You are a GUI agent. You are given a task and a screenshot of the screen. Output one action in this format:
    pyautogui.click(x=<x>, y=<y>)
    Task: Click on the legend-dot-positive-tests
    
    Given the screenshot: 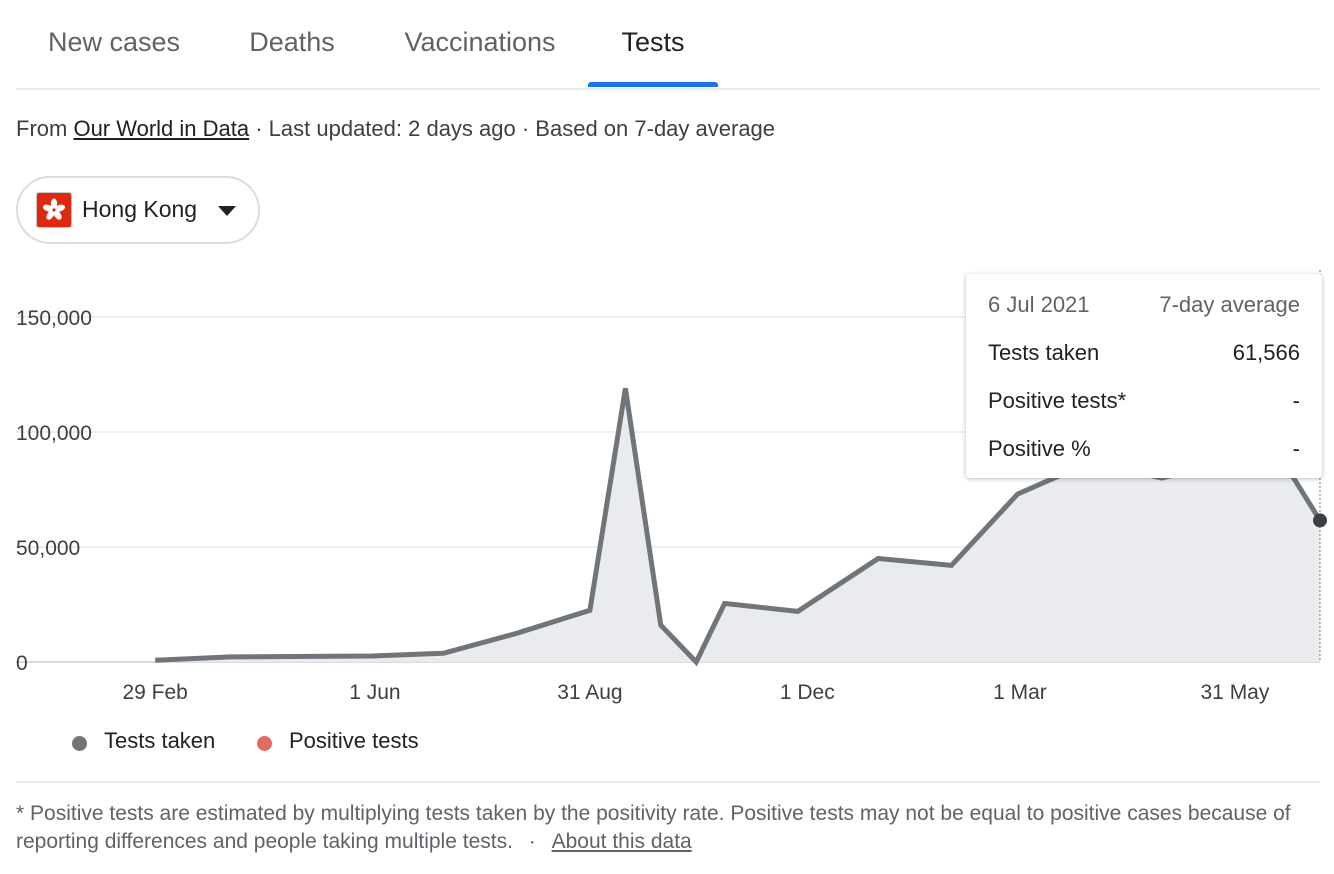 What is the action you would take?
    pyautogui.click(x=264, y=743)
    